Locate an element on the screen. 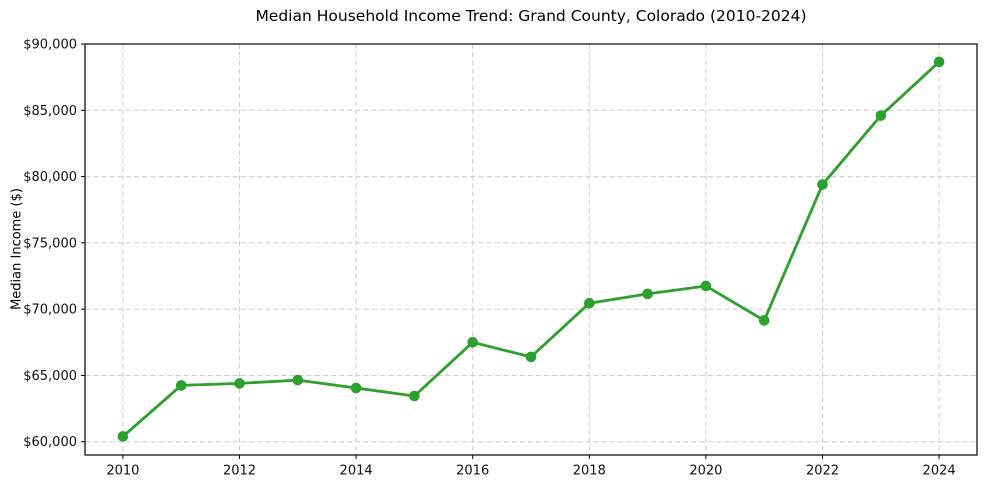  x-tick-label: 2024 is located at coordinates (939, 471).